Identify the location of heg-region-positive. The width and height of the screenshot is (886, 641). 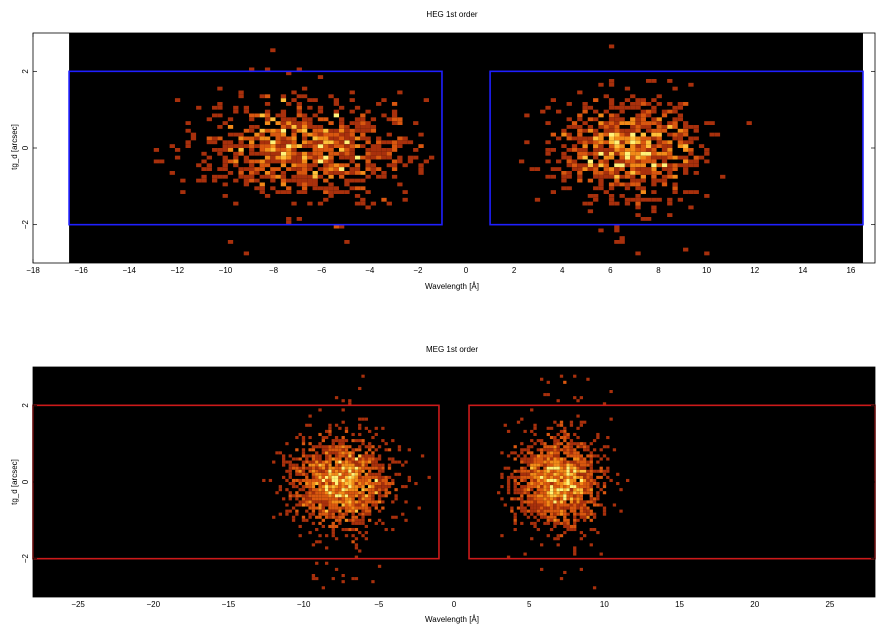
(676, 148).